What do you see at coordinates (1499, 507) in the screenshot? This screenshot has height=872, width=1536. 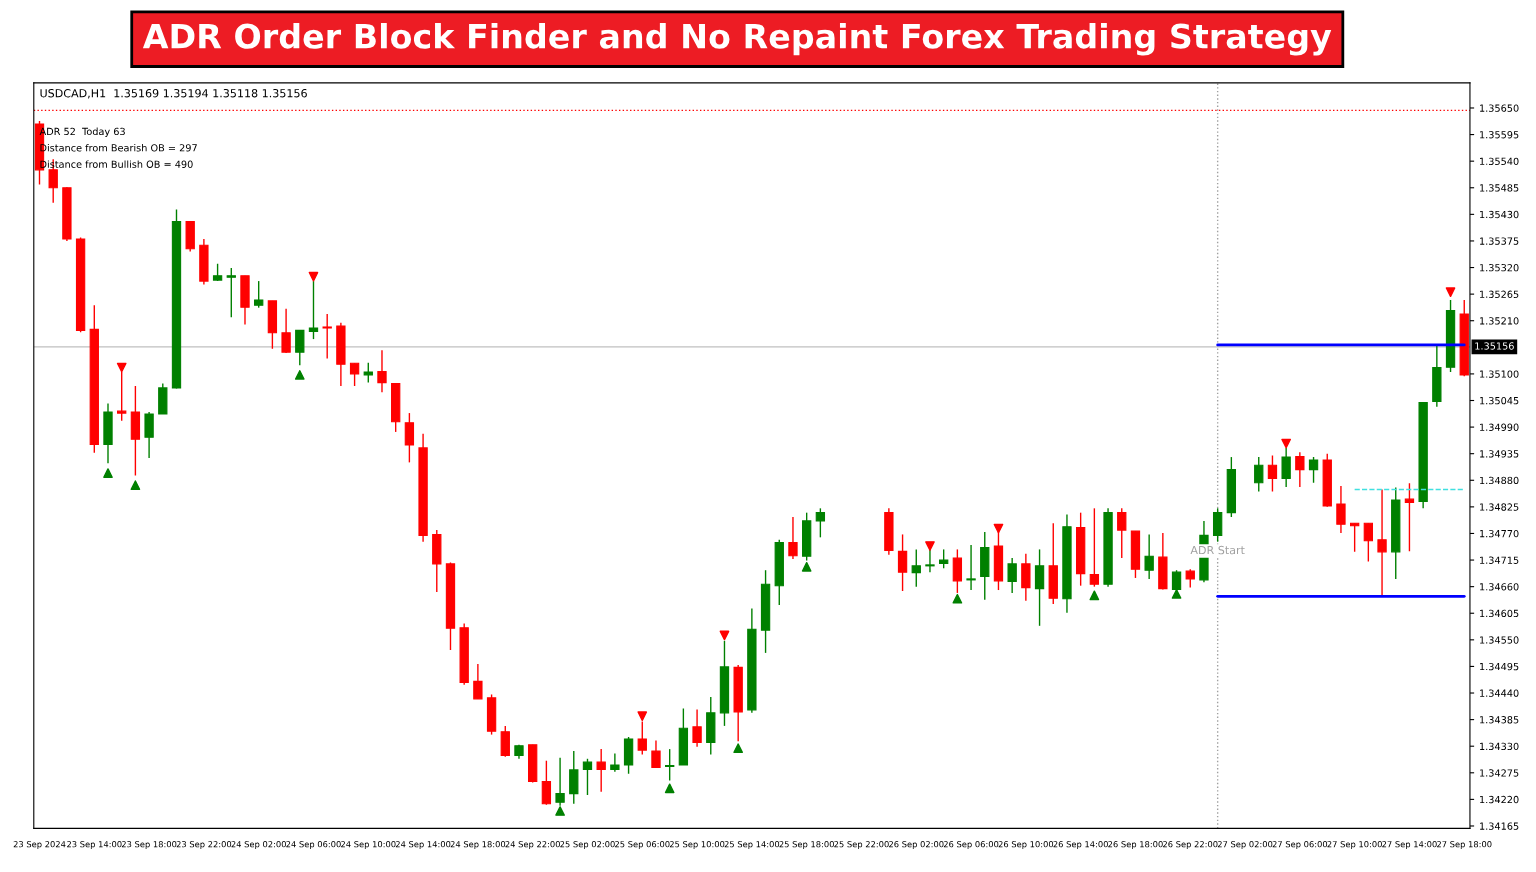 I see `y-tick-label: 1.34825` at bounding box center [1499, 507].